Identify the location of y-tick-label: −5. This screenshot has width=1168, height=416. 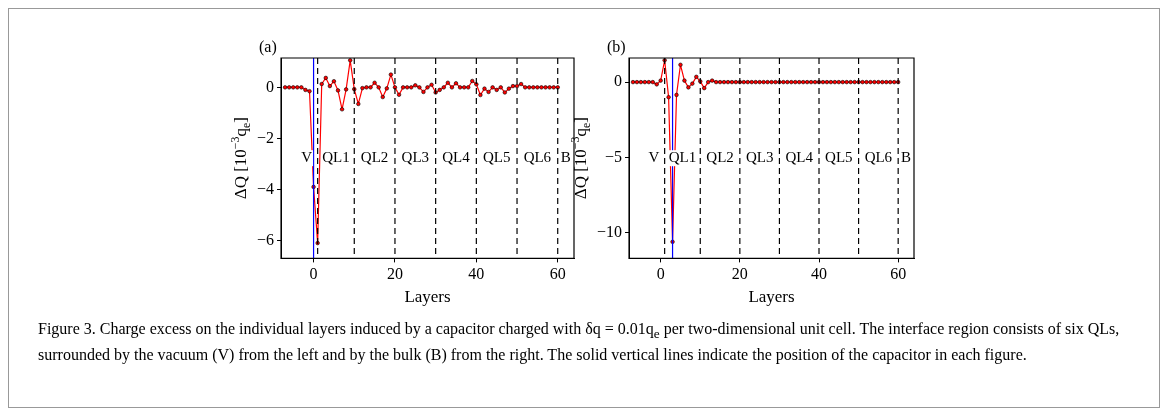
(613, 156).